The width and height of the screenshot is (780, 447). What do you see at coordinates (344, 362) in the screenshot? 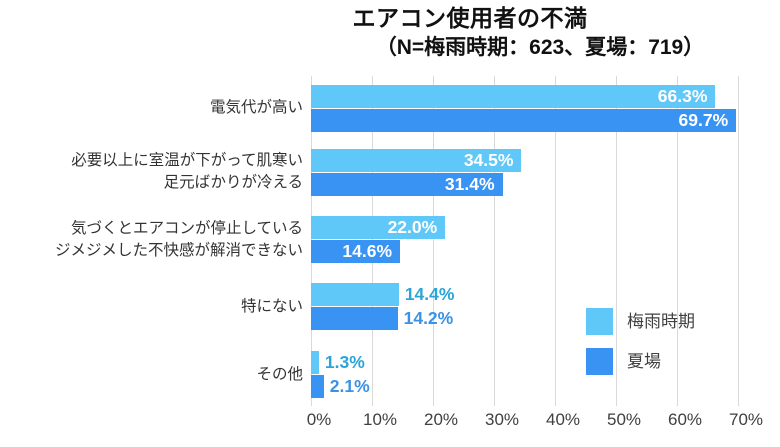
I see `value-label: 1.3%` at bounding box center [344, 362].